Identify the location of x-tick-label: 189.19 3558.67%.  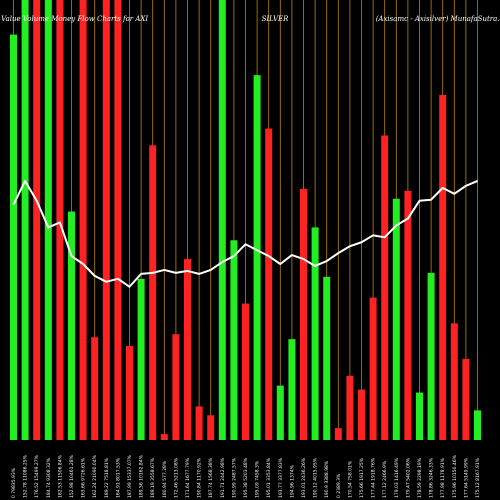
(153, 477).